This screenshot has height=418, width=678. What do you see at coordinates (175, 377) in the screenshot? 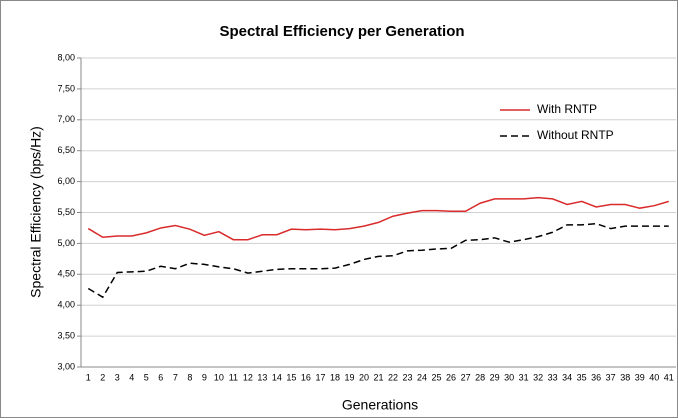
I see `x-tick-label: 7` at bounding box center [175, 377].